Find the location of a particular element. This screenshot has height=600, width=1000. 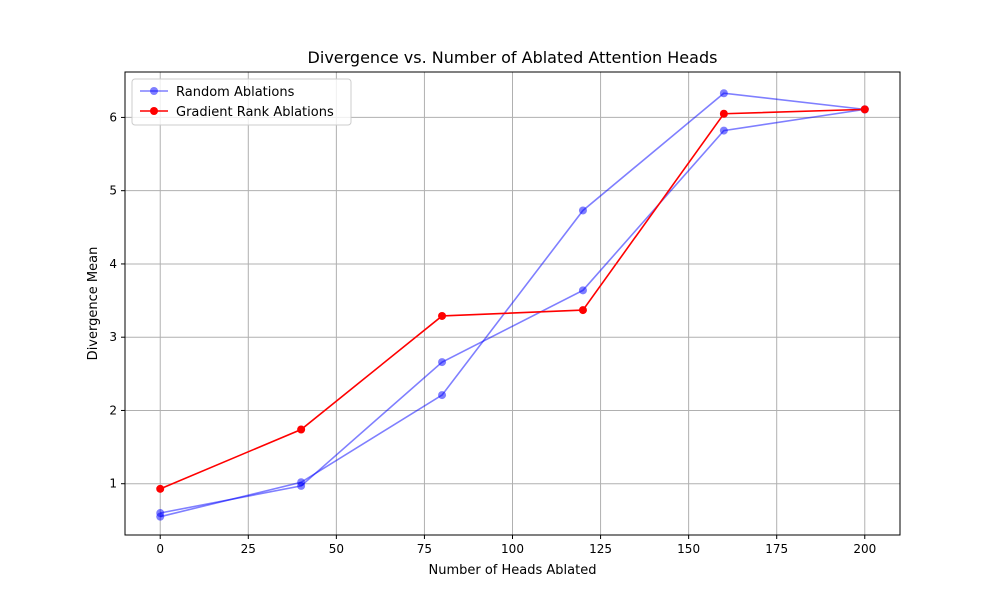

x-tick-label: 175 is located at coordinates (776, 549).